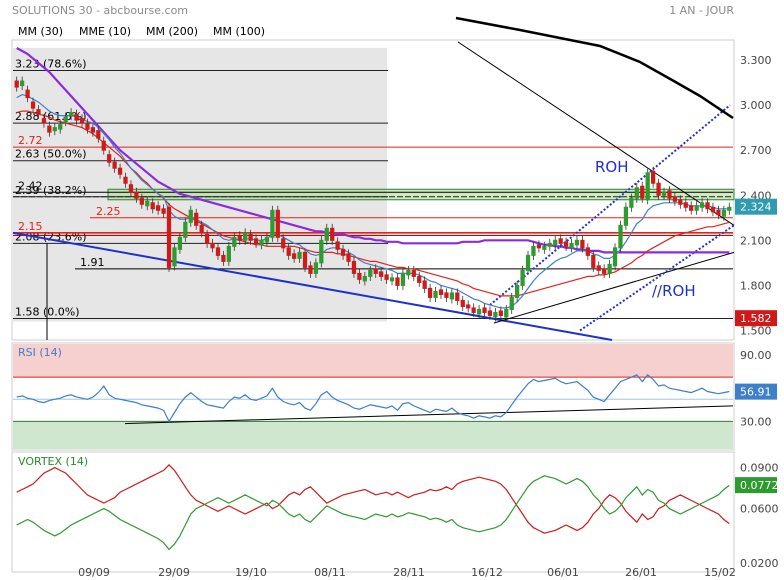  I want to click on vortex-plus-line, so click(373, 513).